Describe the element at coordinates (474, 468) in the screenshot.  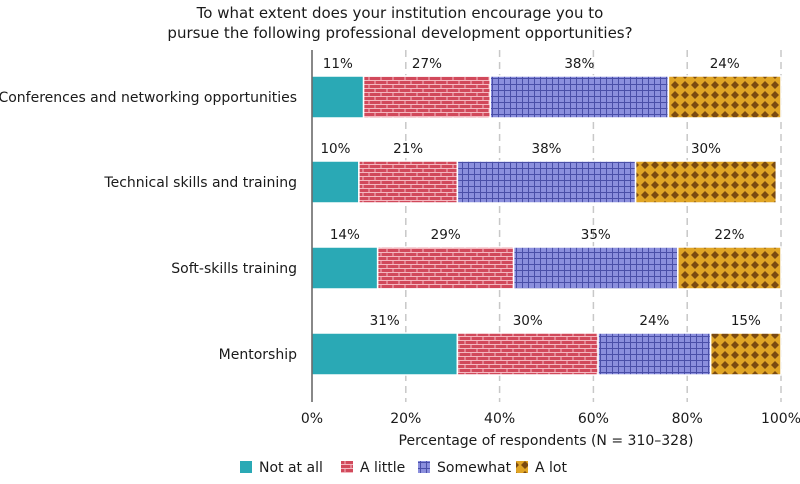
I see `legend-label-somewhat: Somewhat` at that location.